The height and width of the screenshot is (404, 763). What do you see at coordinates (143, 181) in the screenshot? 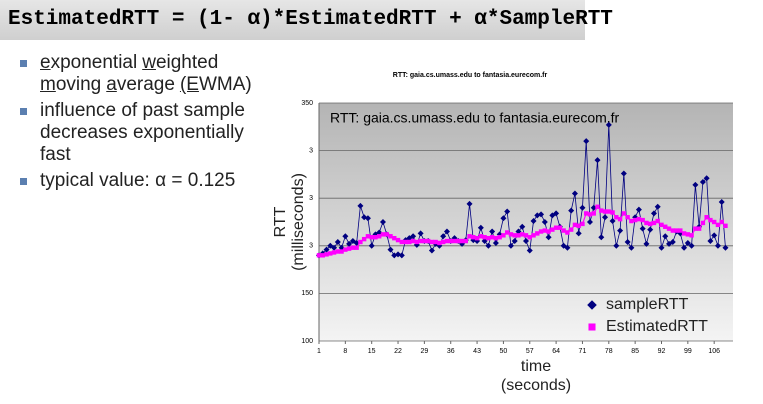
I see `bullet: typical value: α = 0.125` at bounding box center [143, 181].